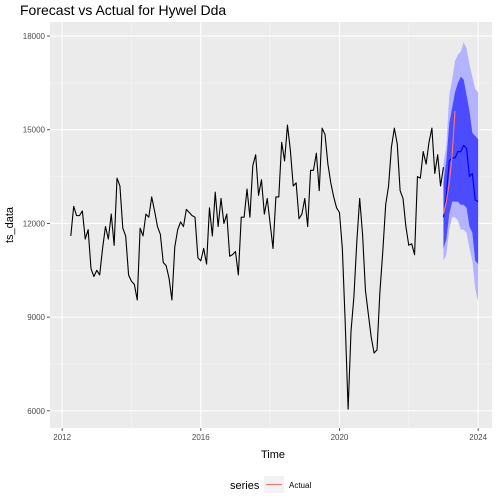 Image resolution: width=504 pixels, height=504 pixels. Describe the element at coordinates (34, 36) in the screenshot. I see `y-tick-label: 18000` at that location.